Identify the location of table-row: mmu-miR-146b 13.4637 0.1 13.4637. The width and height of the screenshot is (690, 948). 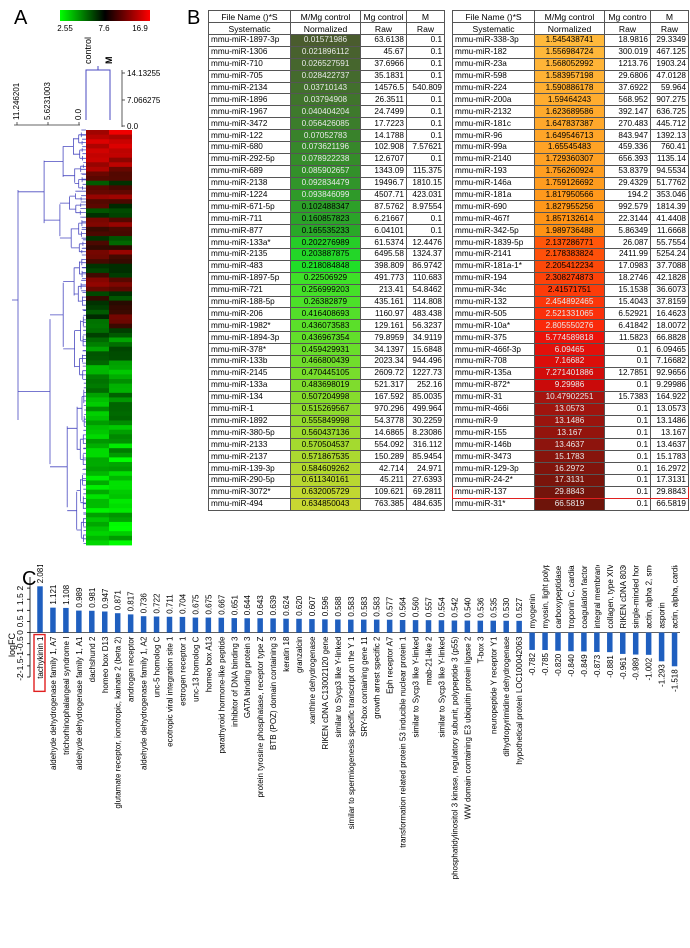
(570, 445).